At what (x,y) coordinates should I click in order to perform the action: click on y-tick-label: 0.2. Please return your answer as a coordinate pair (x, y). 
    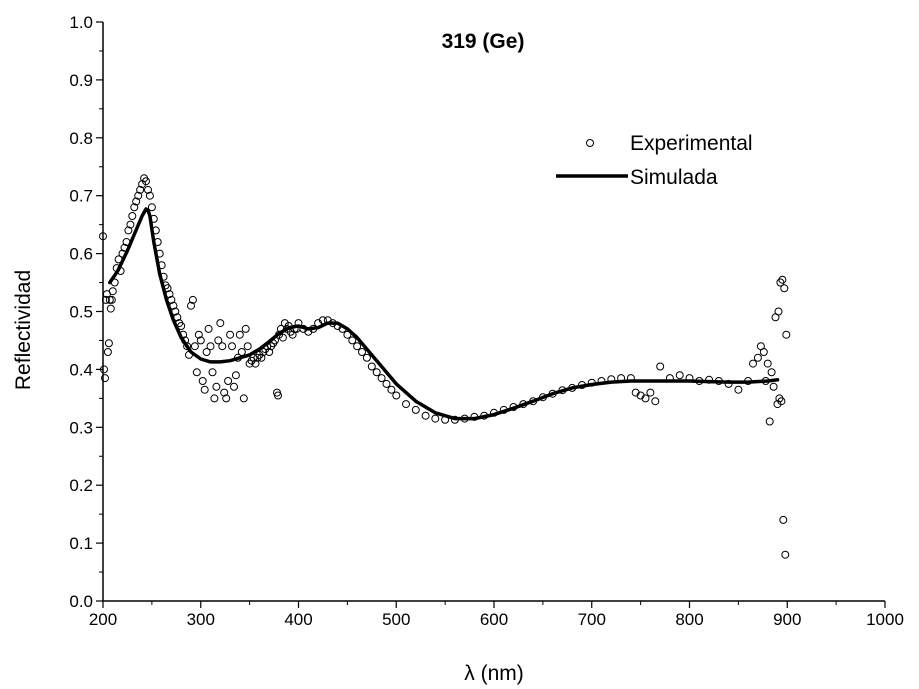
    Looking at the image, I should click on (81, 485).